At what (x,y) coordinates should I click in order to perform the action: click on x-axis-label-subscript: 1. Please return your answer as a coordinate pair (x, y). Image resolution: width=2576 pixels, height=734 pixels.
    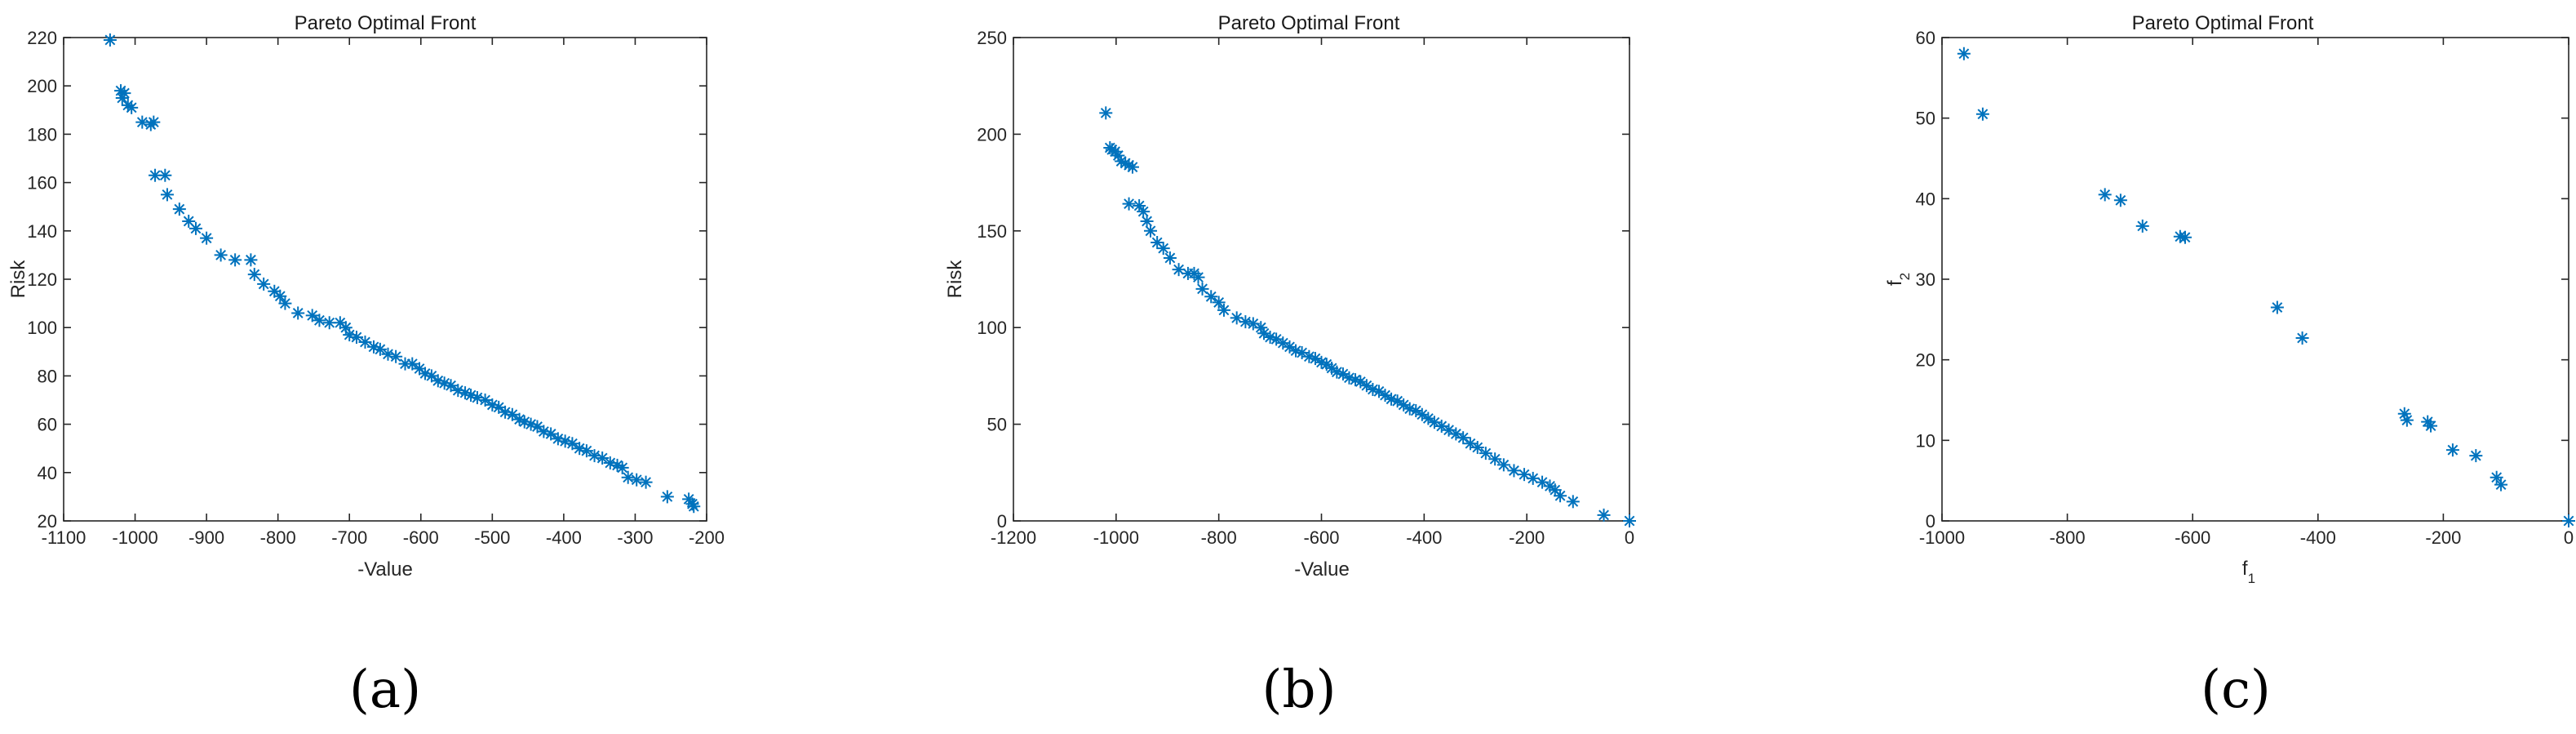
    Looking at the image, I should click on (2251, 578).